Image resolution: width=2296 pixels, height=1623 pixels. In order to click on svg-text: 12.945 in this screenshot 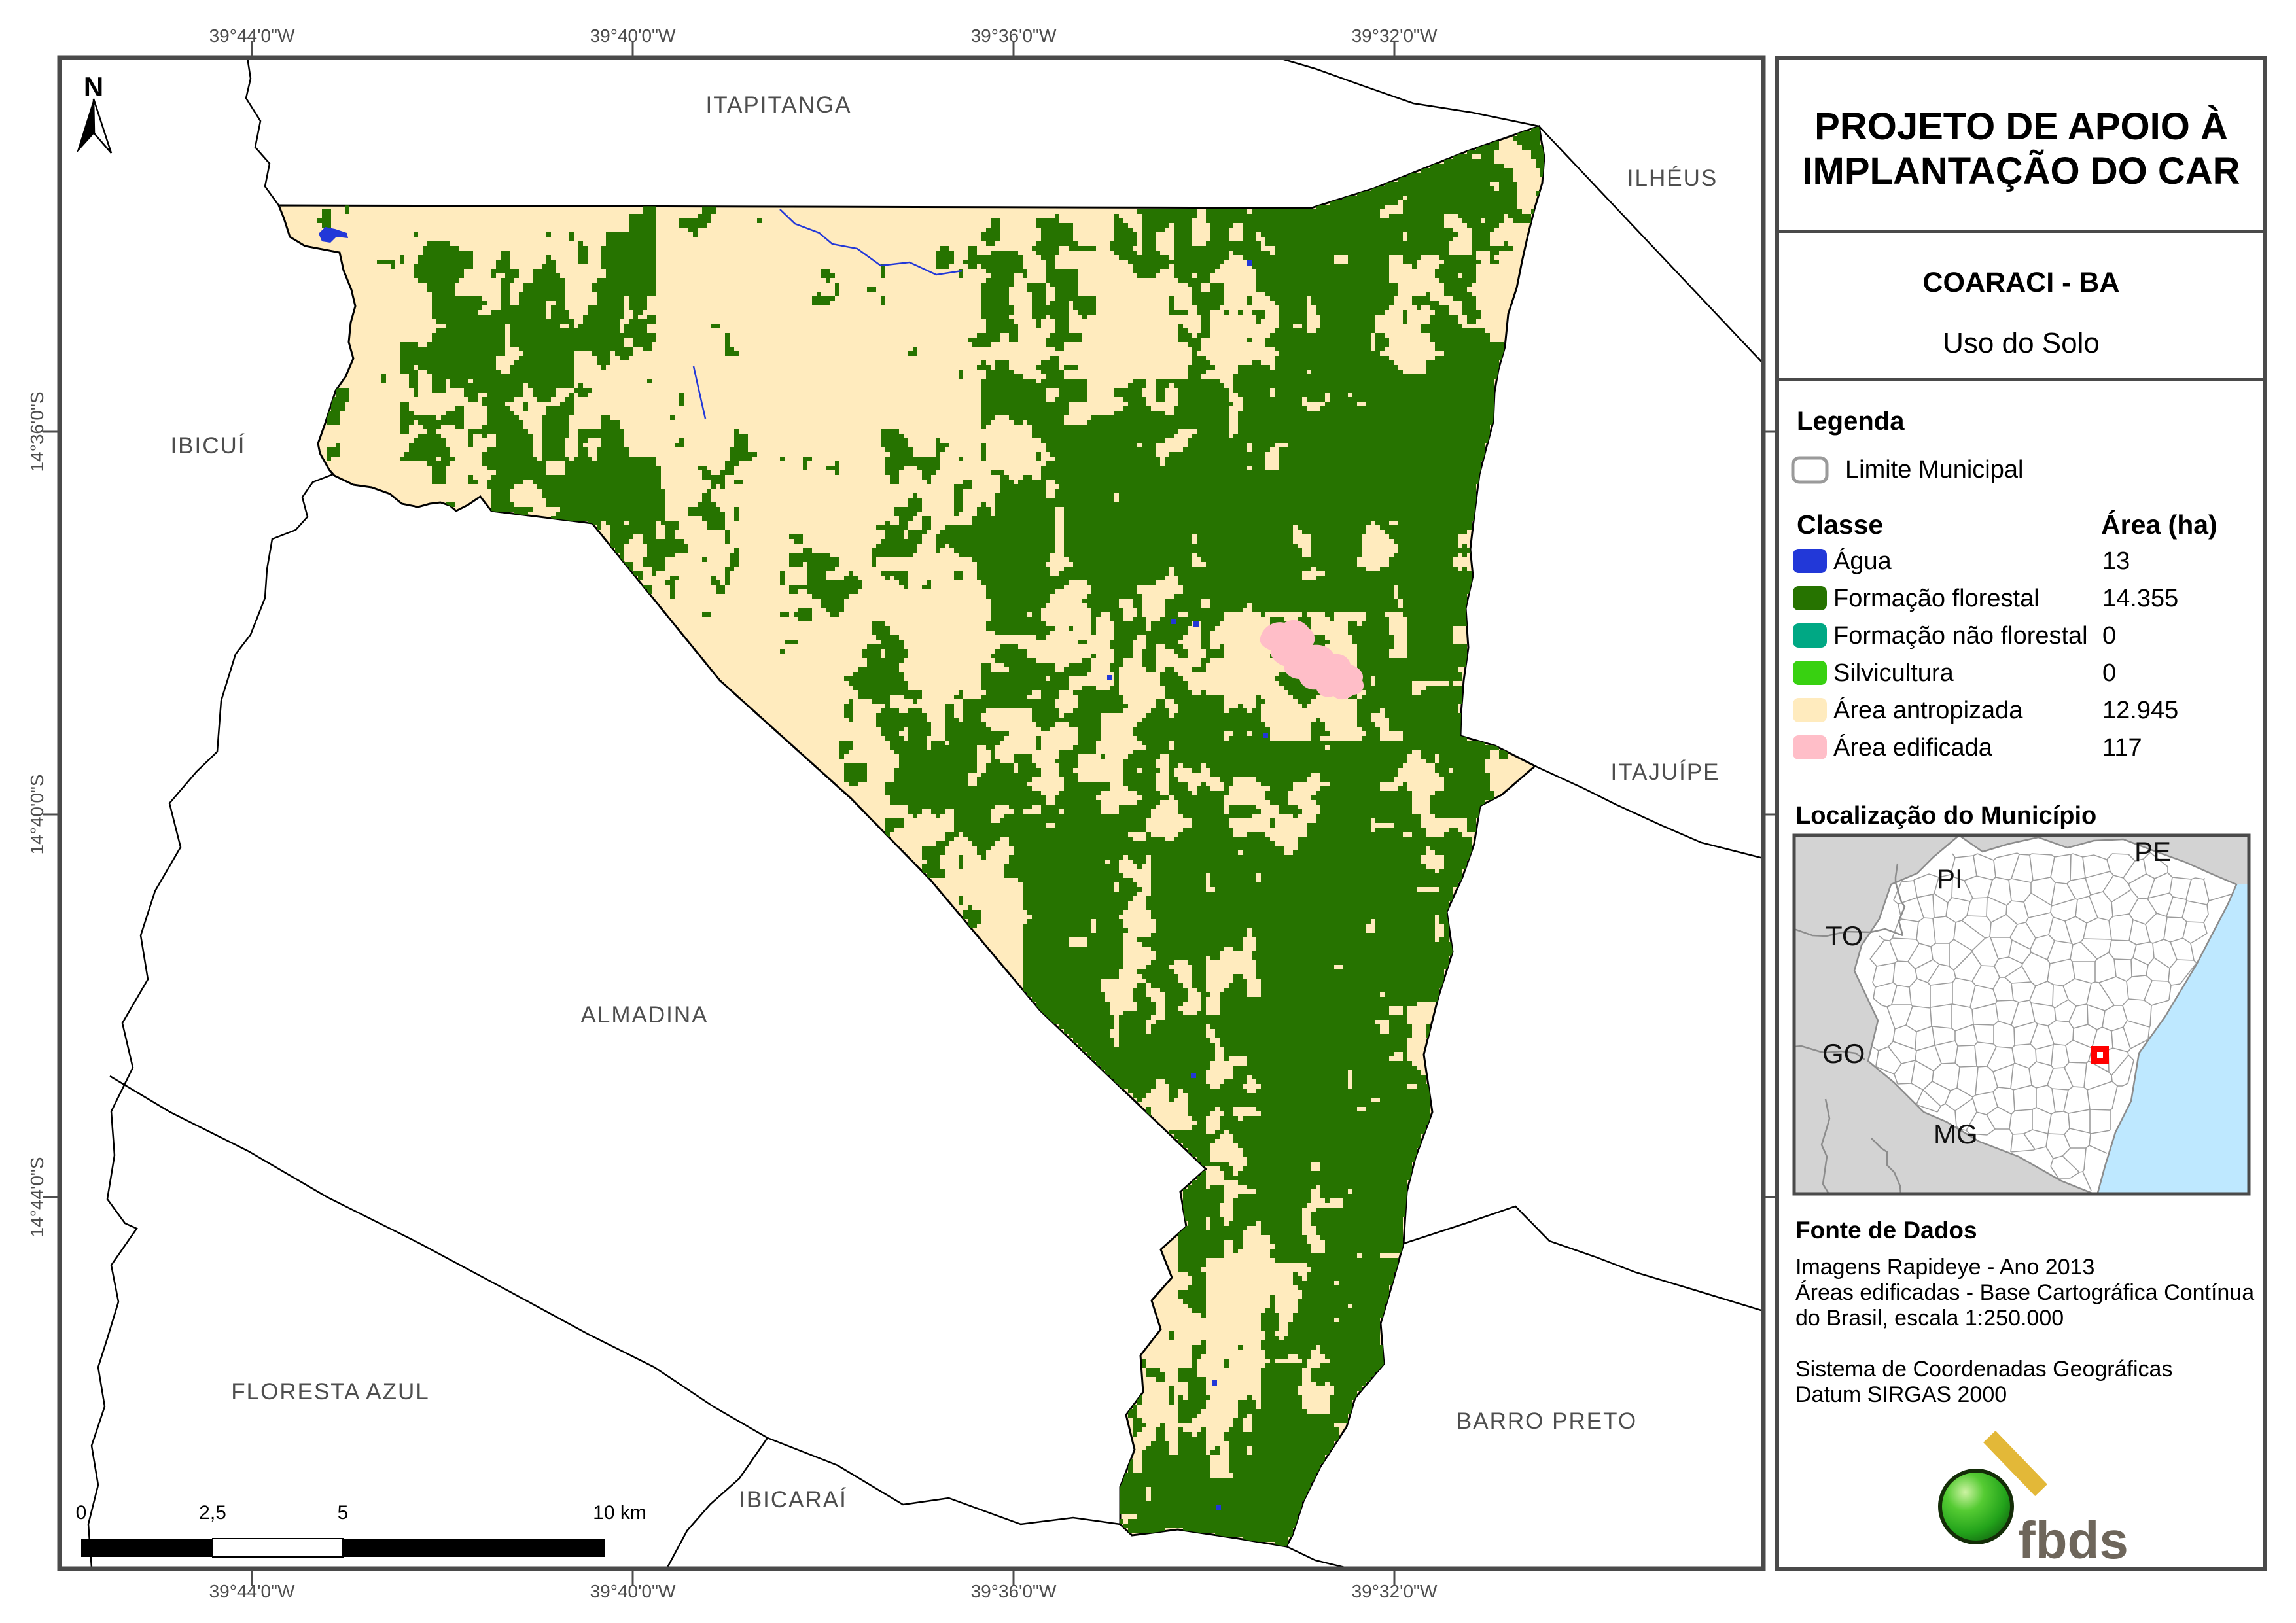, I will do `click(2140, 711)`.